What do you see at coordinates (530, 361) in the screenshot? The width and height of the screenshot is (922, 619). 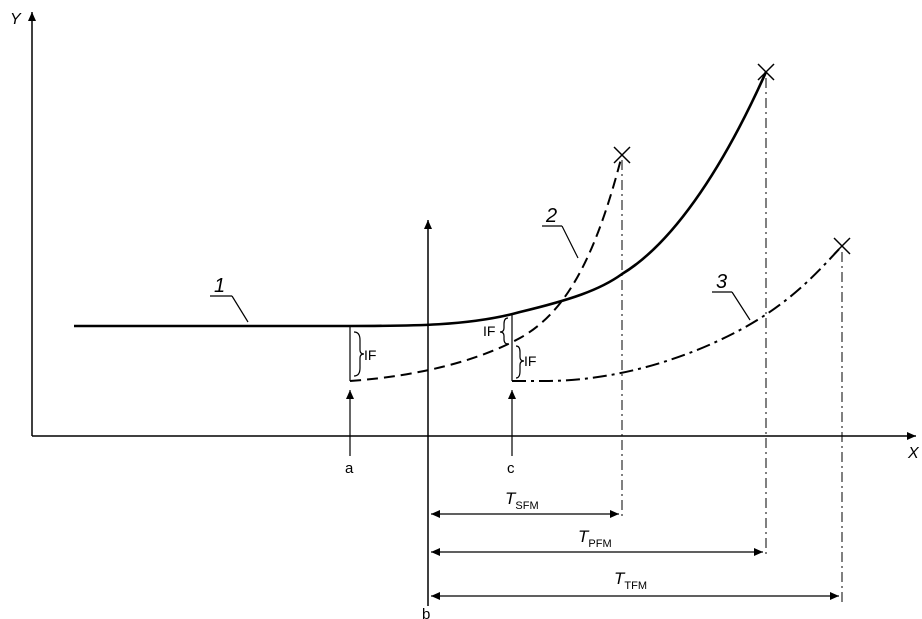 I see `if-label-c-lower: IF` at bounding box center [530, 361].